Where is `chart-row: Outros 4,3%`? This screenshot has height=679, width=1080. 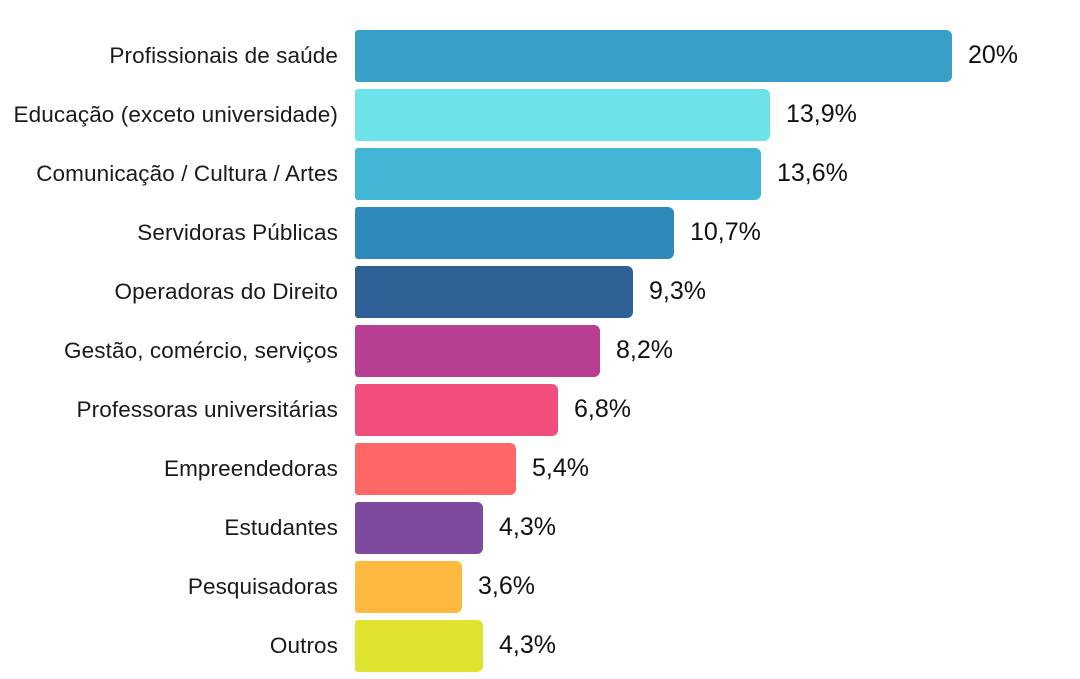
chart-row: Outros 4,3% is located at coordinates (540, 645).